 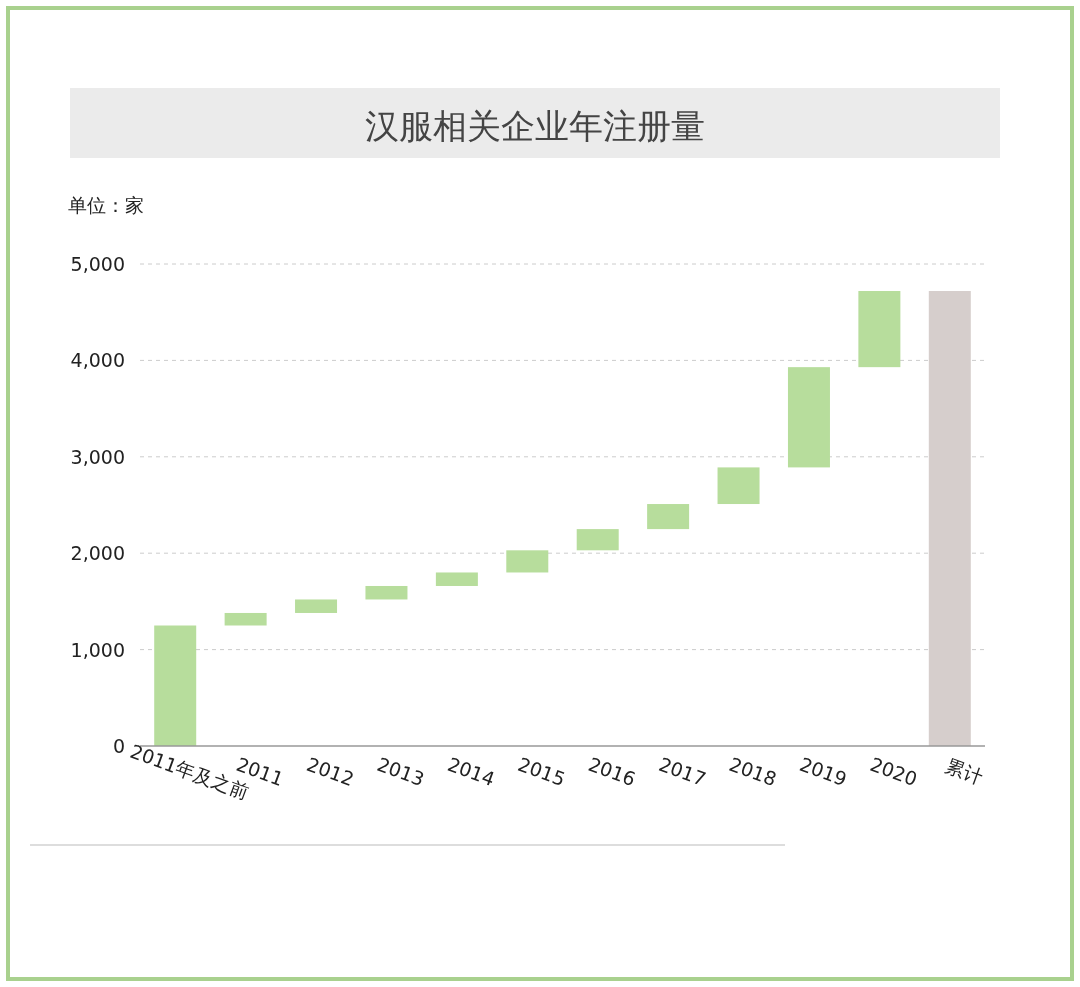 What do you see at coordinates (97, 264) in the screenshot?
I see `y-tick-label: 5,000` at bounding box center [97, 264].